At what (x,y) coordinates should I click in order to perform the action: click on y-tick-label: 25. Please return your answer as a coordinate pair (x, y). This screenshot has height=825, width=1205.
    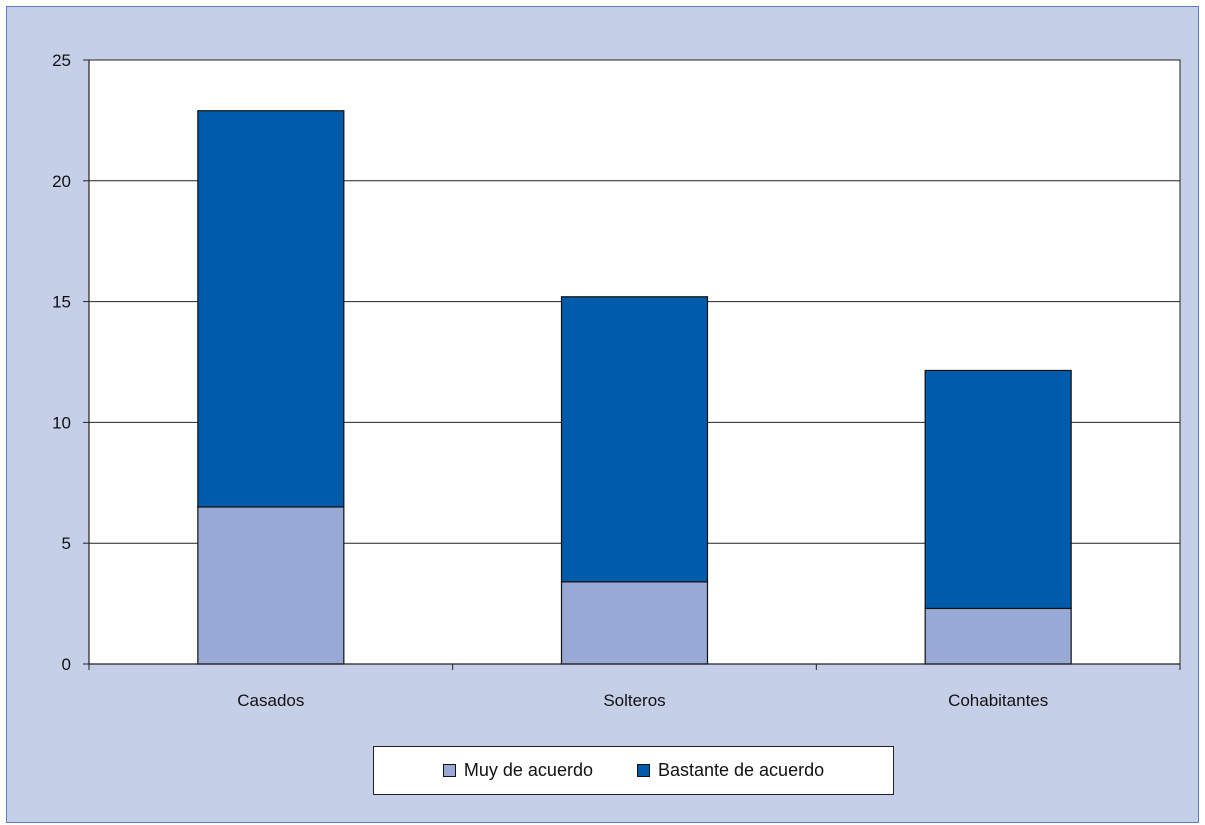
    Looking at the image, I should click on (61, 60).